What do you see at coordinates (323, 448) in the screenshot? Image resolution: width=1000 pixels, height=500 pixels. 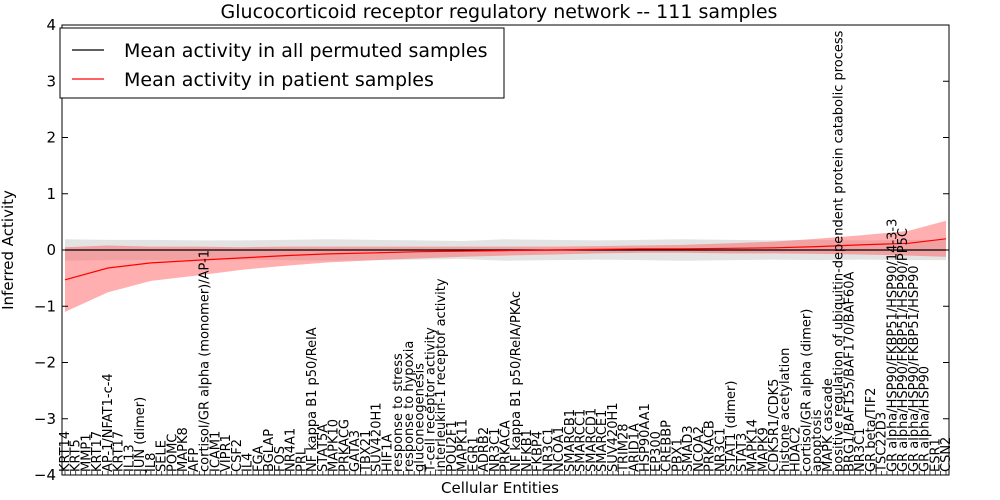 I see `x-tick-label: STAT5A` at bounding box center [323, 448].